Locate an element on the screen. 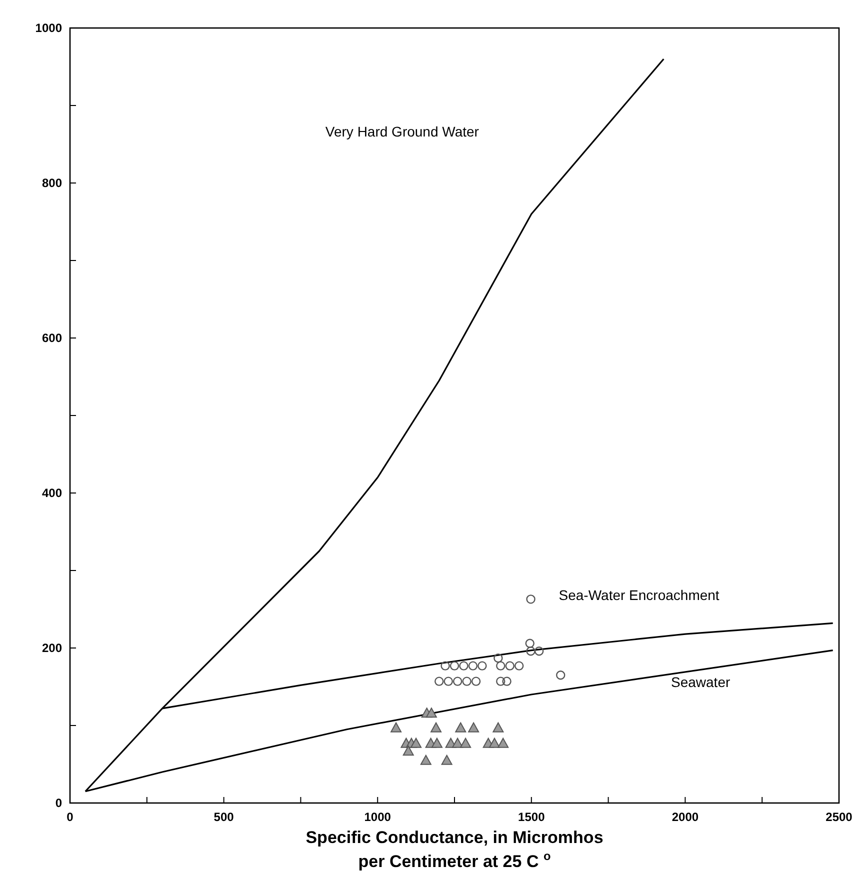  annotation: Sea-Water Encroachment is located at coordinates (639, 594).